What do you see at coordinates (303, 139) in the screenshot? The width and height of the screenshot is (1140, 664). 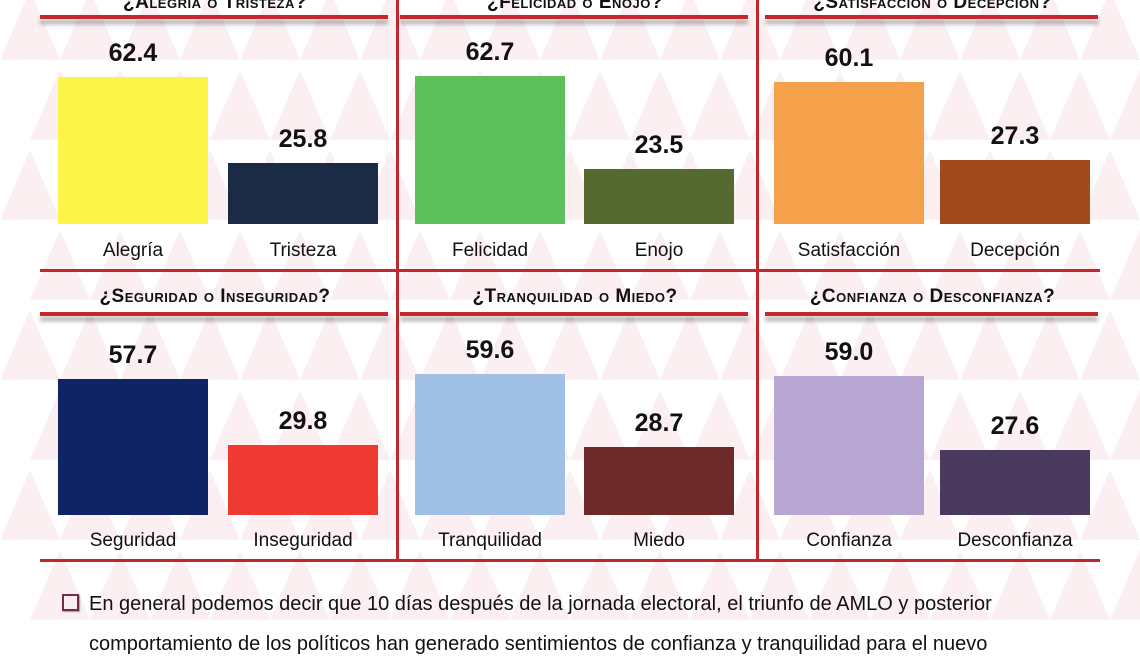 I see `data-label: 25.8` at bounding box center [303, 139].